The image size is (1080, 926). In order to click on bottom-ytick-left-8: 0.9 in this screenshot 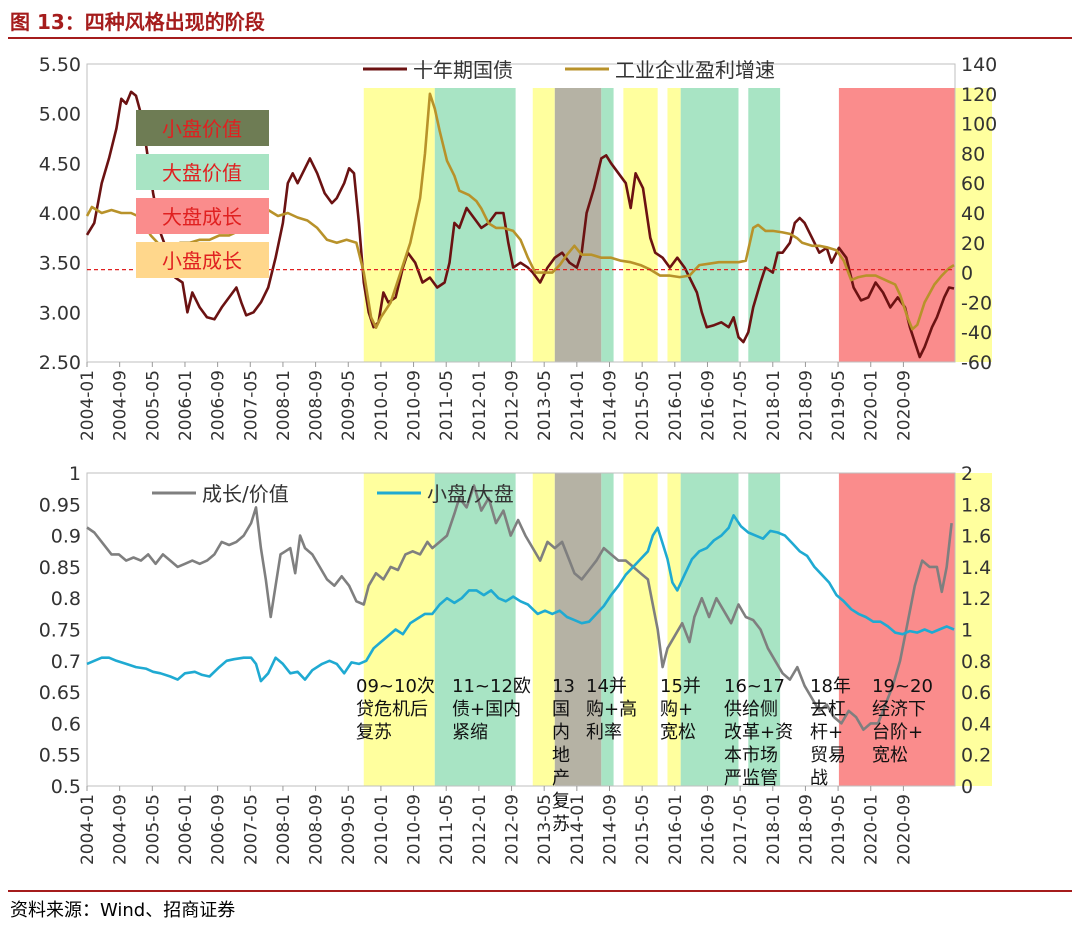, I will do `click(66, 537)`.